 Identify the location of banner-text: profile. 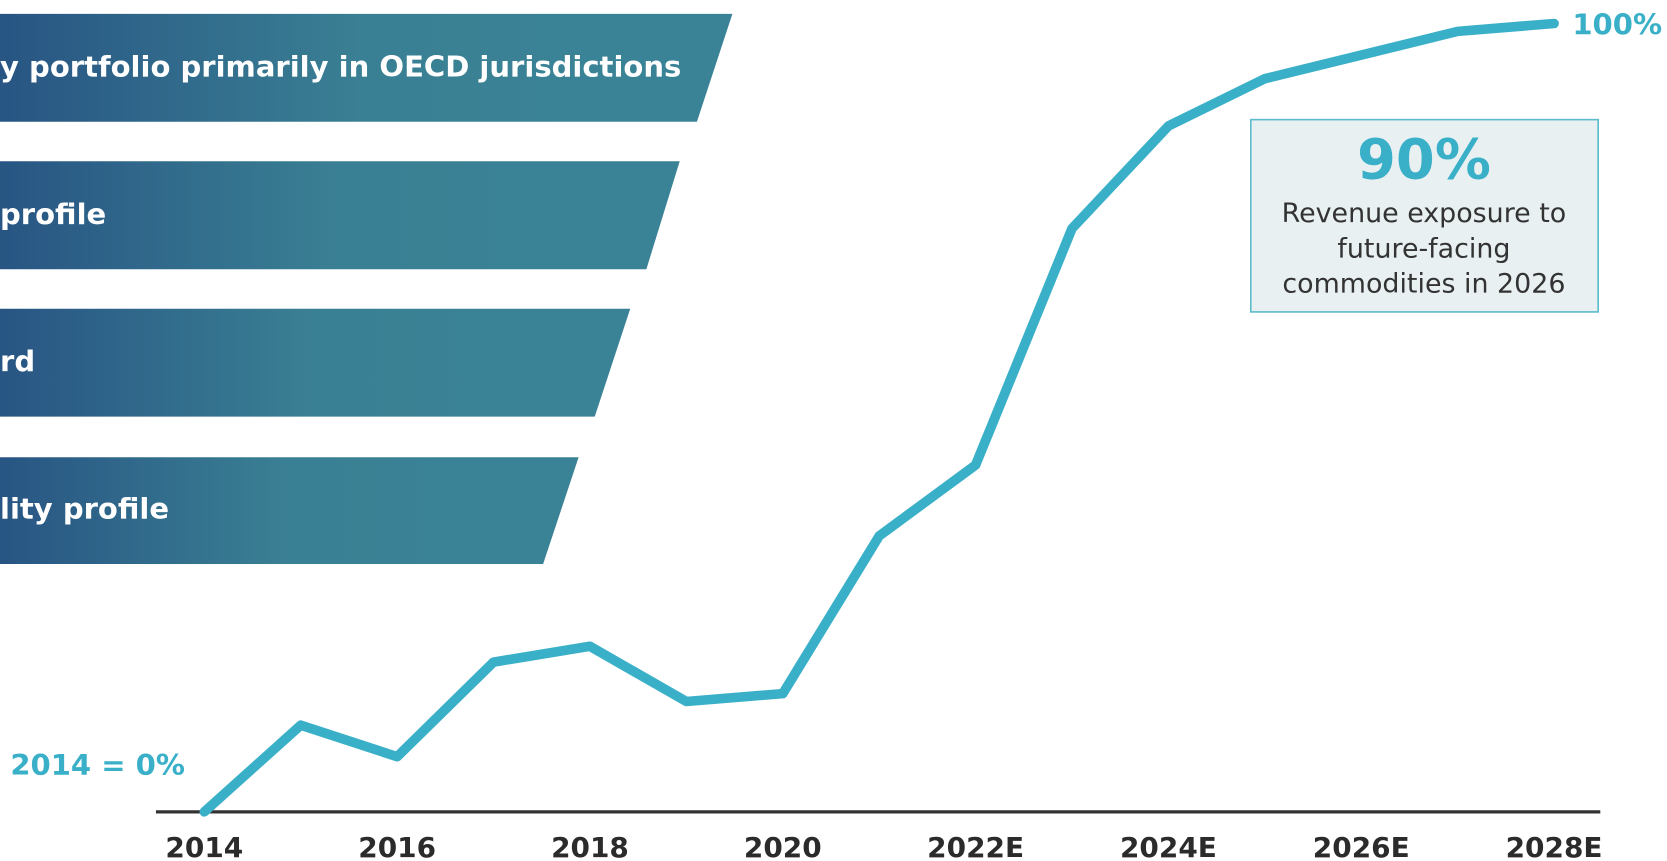
(53, 214).